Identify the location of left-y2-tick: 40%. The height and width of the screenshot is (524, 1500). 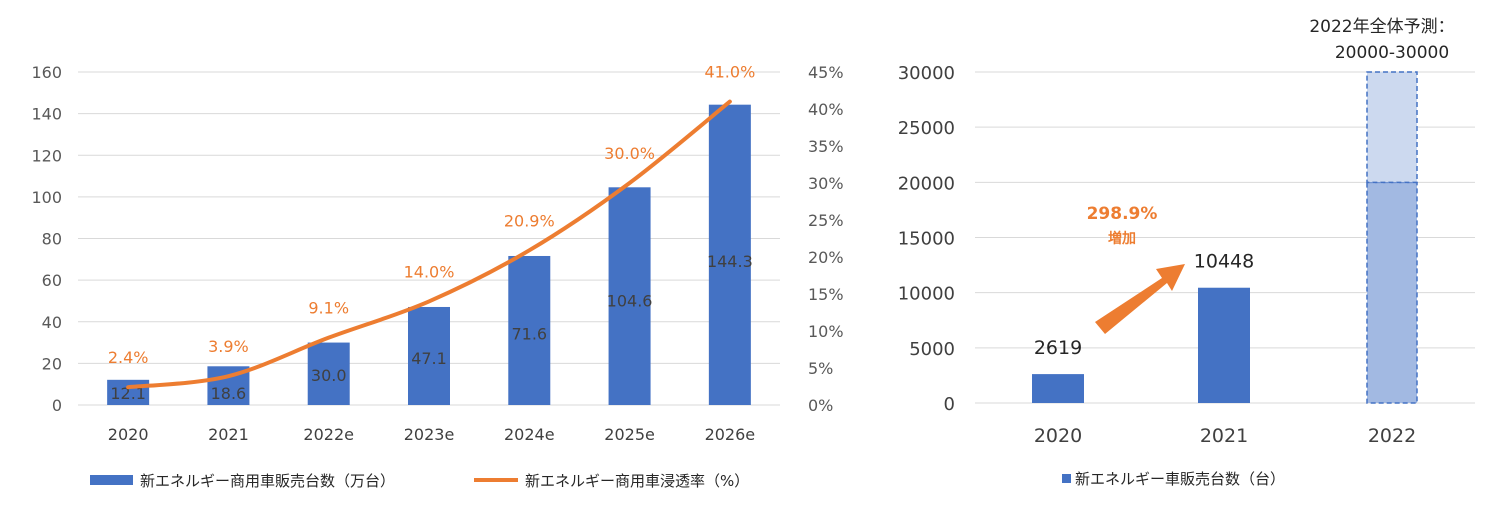
(826, 109).